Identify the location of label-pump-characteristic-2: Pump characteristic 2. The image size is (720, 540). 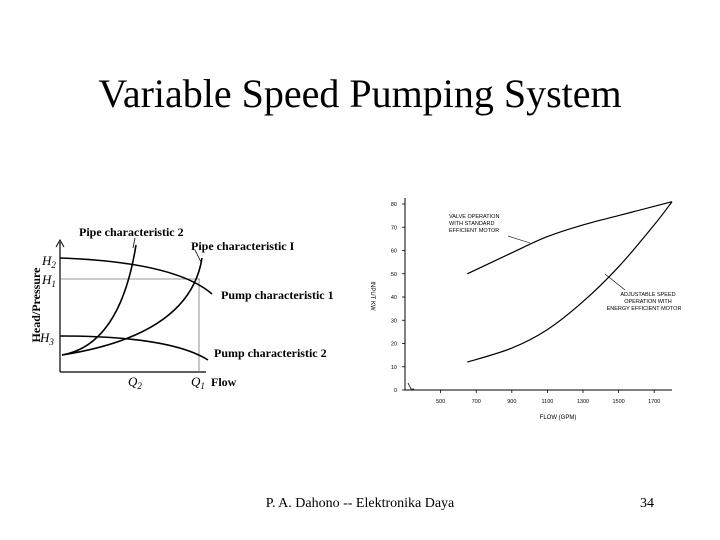
(270, 353).